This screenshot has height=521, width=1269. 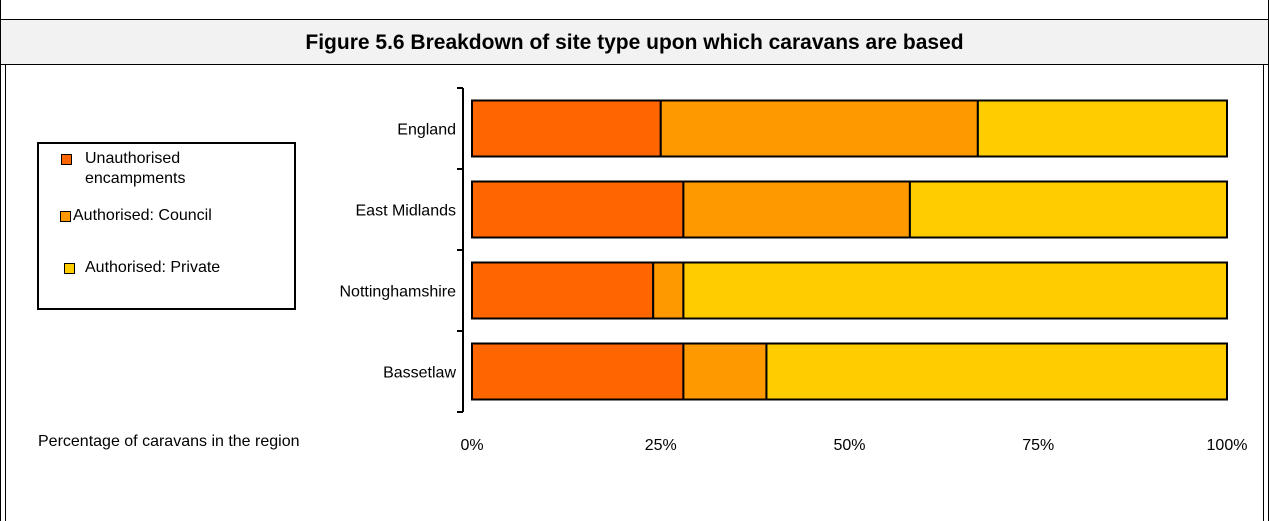 I want to click on x-tick-label: 50%, so click(x=849, y=445).